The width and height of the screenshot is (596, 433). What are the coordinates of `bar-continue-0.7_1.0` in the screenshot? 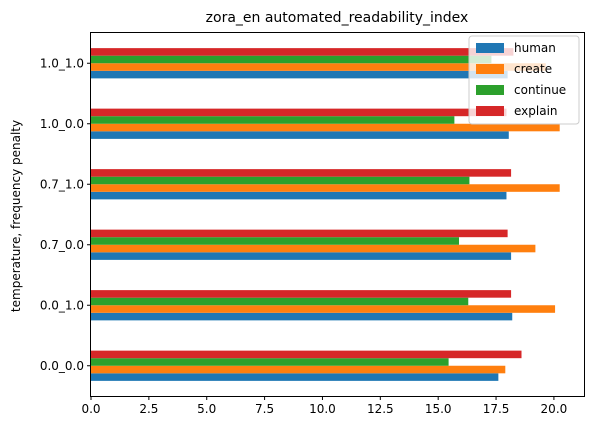 It's located at (280, 180).